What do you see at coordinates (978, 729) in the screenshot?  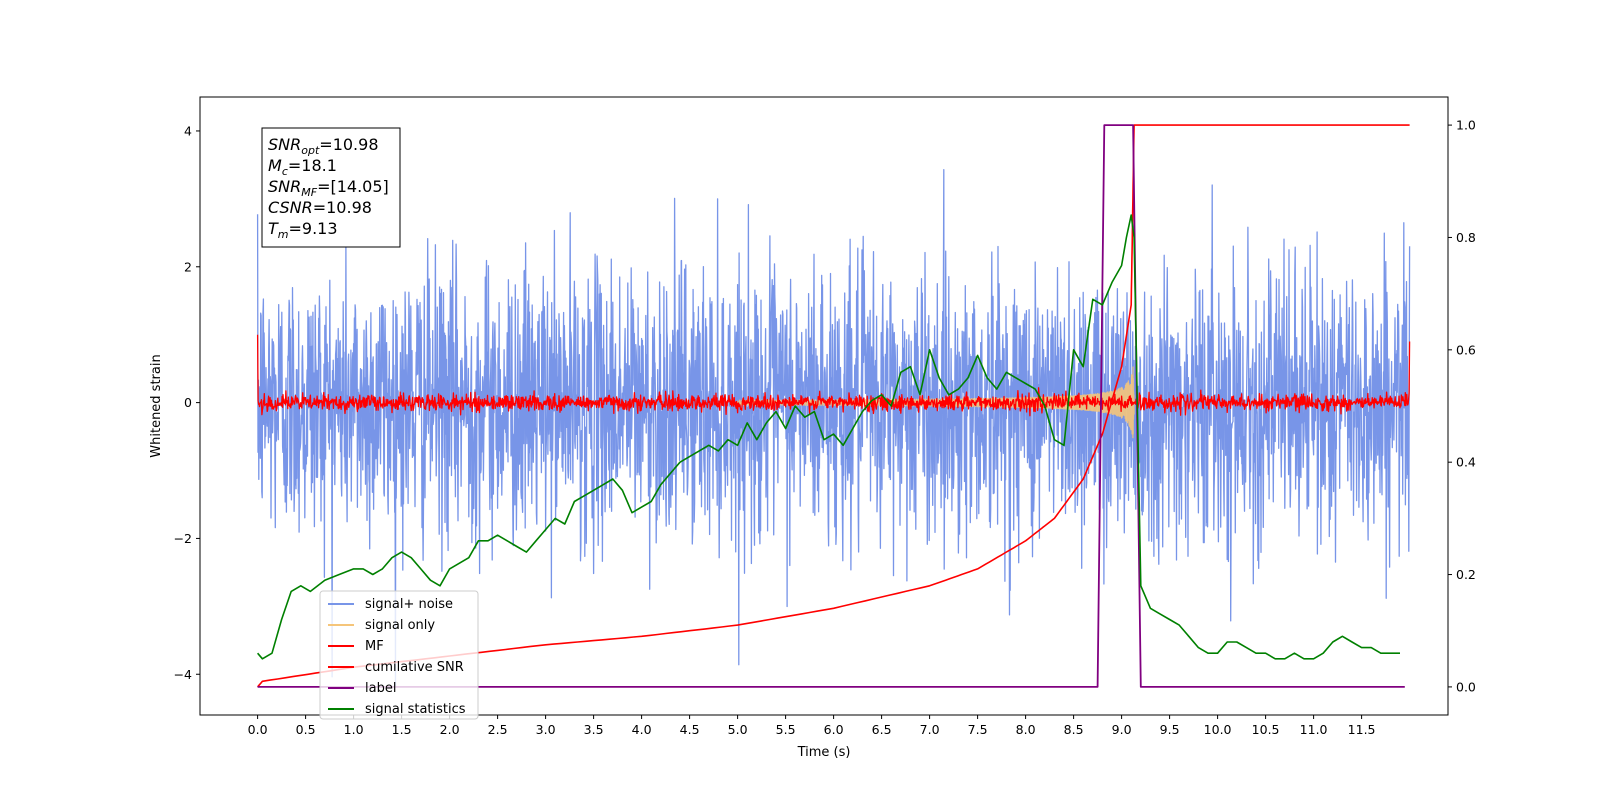 I see `x-tick-label: 7.5` at bounding box center [978, 729].